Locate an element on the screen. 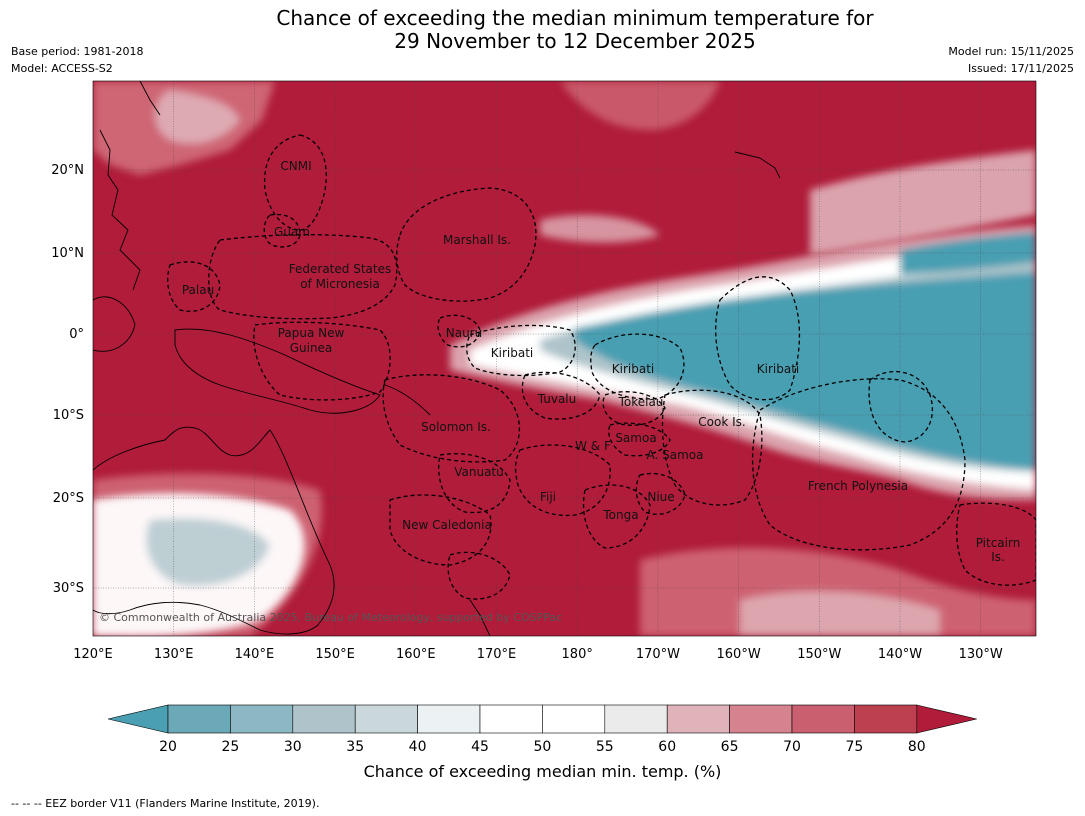 The height and width of the screenshot is (816, 1085). eez-kiribati-w is located at coordinates (521, 350).